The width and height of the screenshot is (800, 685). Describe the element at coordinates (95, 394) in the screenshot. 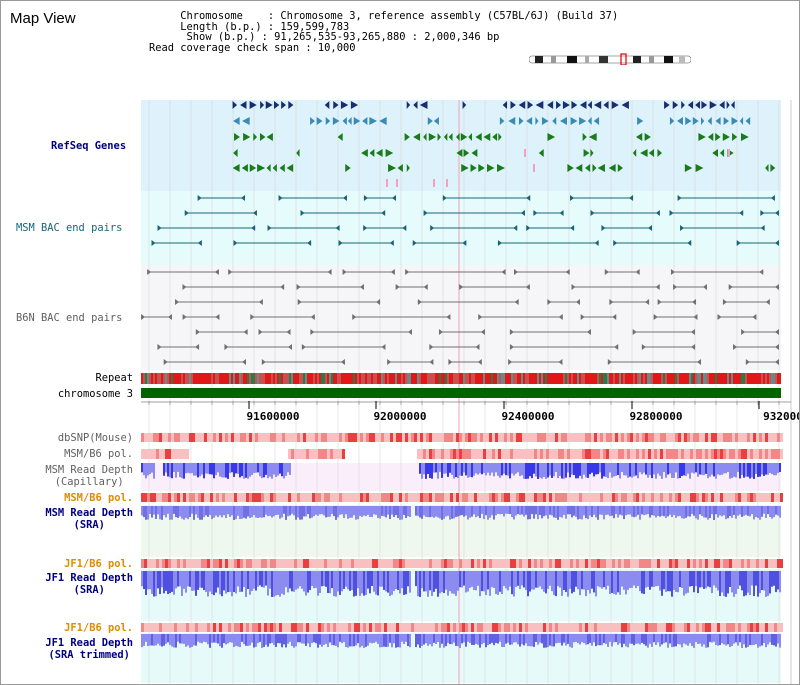

I see `track-label-chromosome: chromosome 3` at that location.